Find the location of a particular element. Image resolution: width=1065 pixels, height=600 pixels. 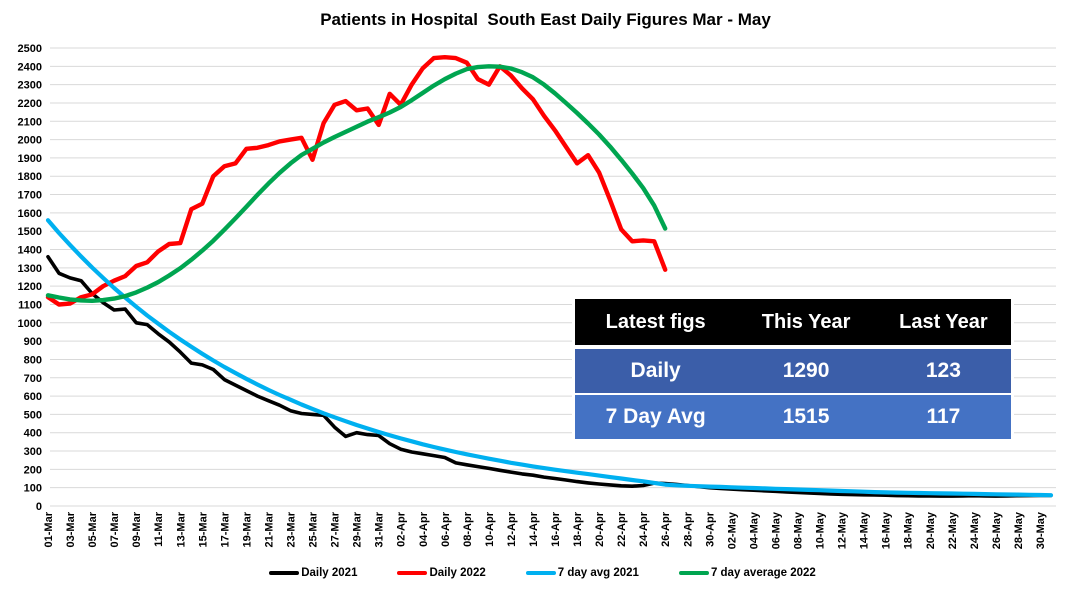

x-axis-label: 11-Mar is located at coordinates (159, 529).